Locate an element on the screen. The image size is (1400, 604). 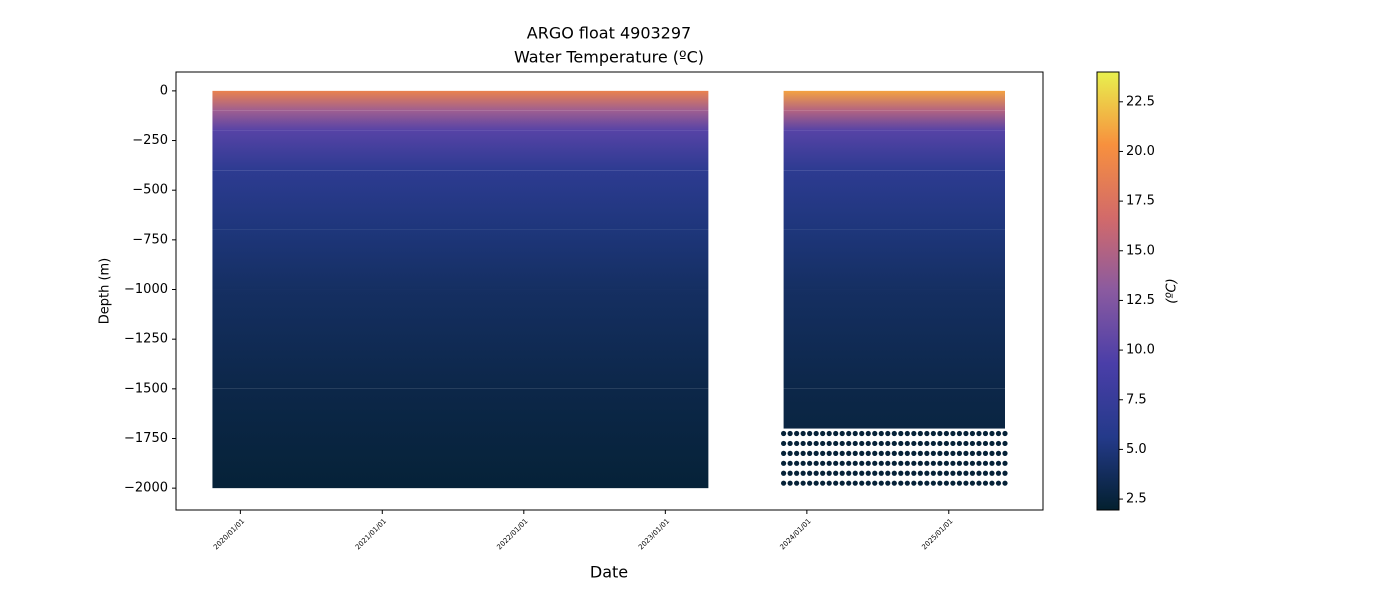
colorbar-tick-label: 12.5 is located at coordinates (1140, 300).